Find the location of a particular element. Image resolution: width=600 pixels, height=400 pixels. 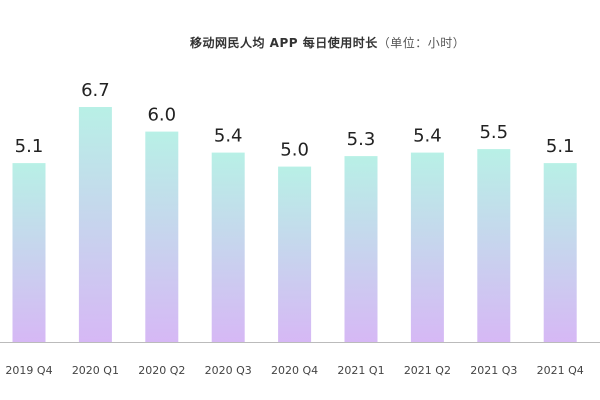

bar-2020-q2 is located at coordinates (162, 236).